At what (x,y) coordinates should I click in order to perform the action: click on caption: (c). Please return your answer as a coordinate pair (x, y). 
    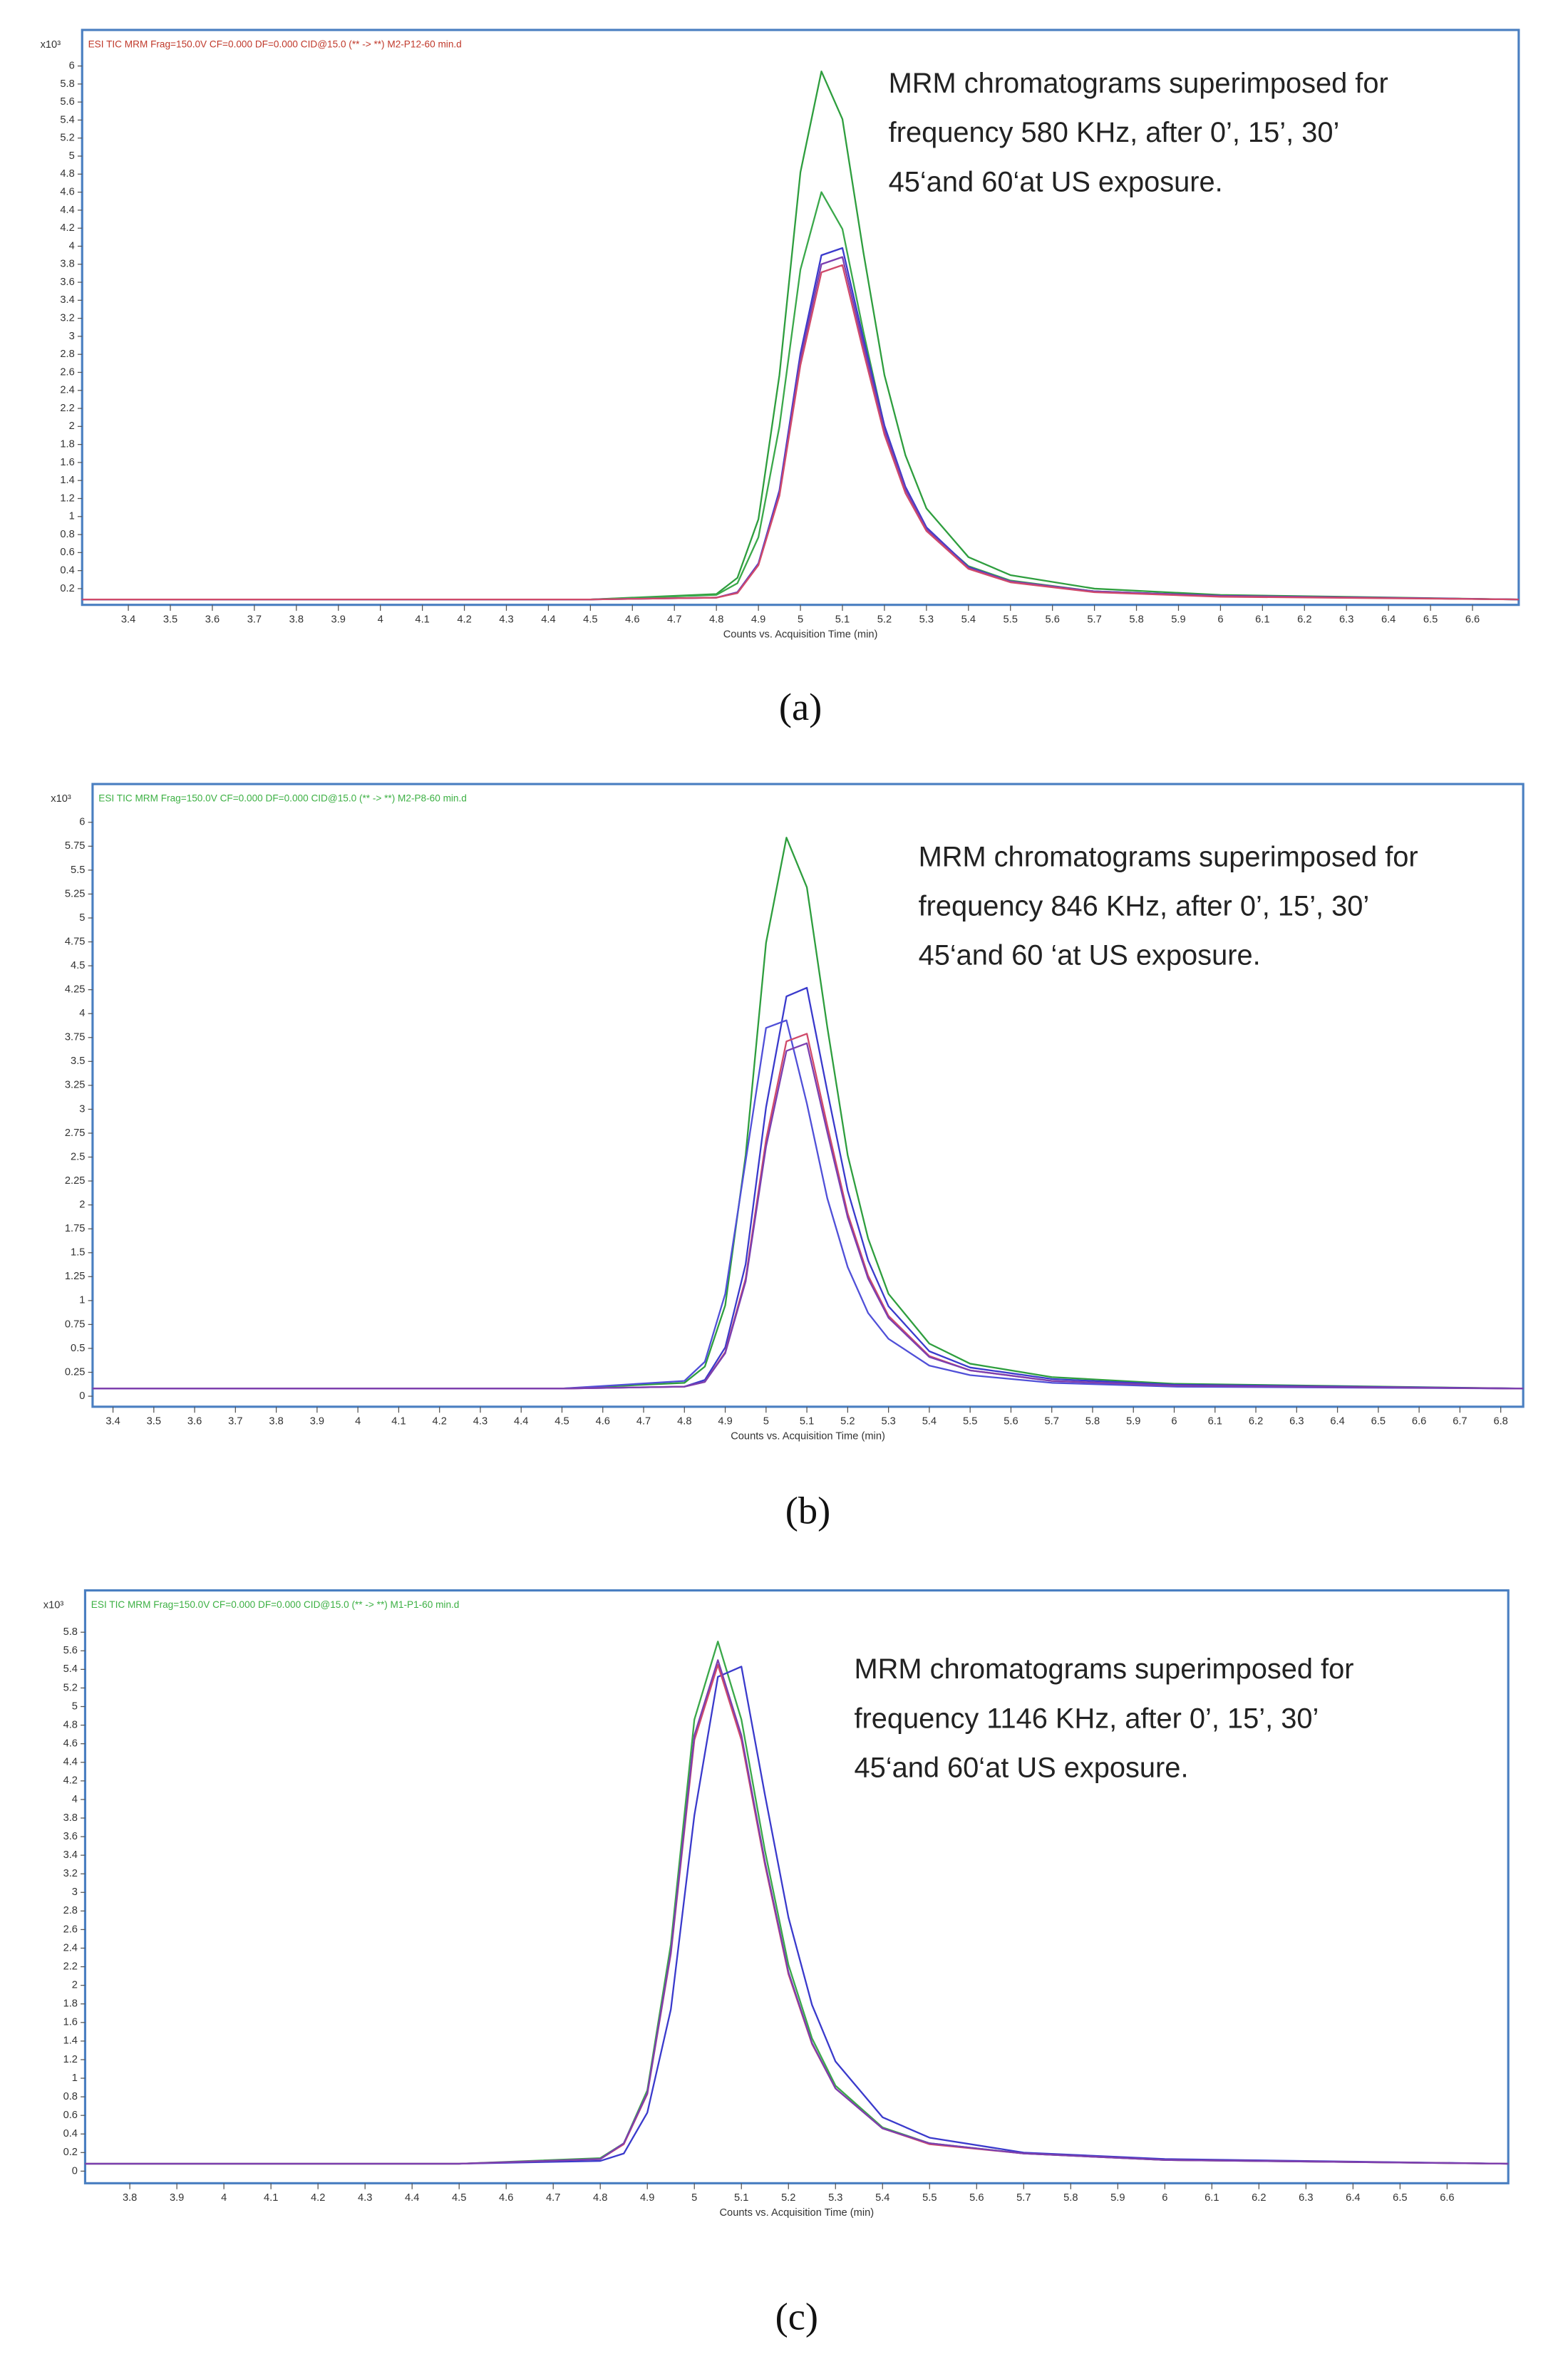
    Looking at the image, I should click on (796, 2316).